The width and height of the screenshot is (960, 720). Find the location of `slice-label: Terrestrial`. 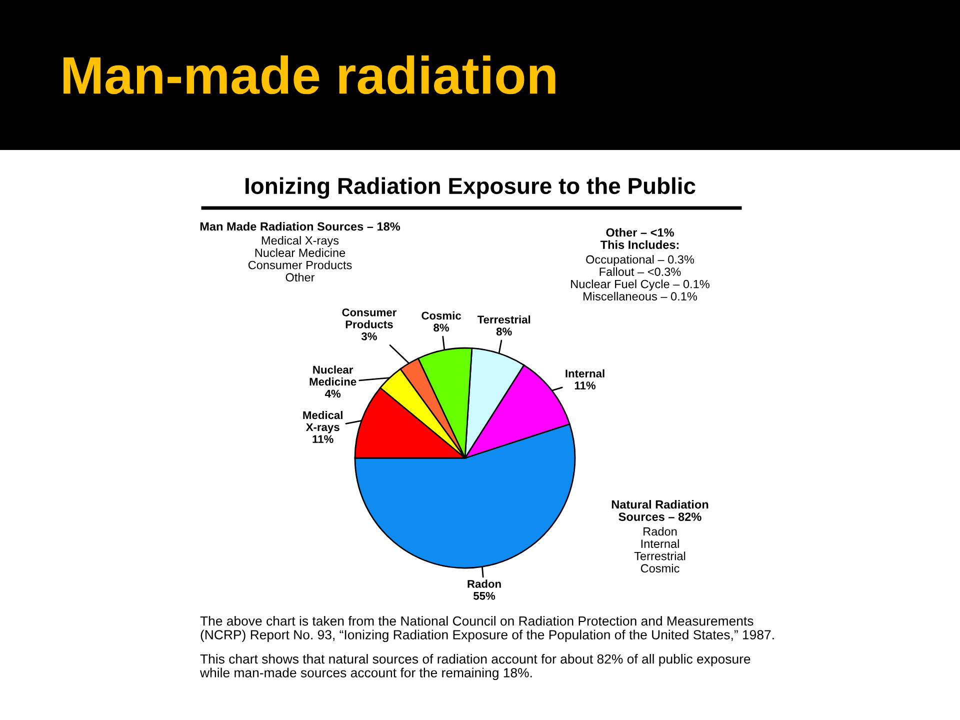

slice-label: Terrestrial is located at coordinates (503, 319).